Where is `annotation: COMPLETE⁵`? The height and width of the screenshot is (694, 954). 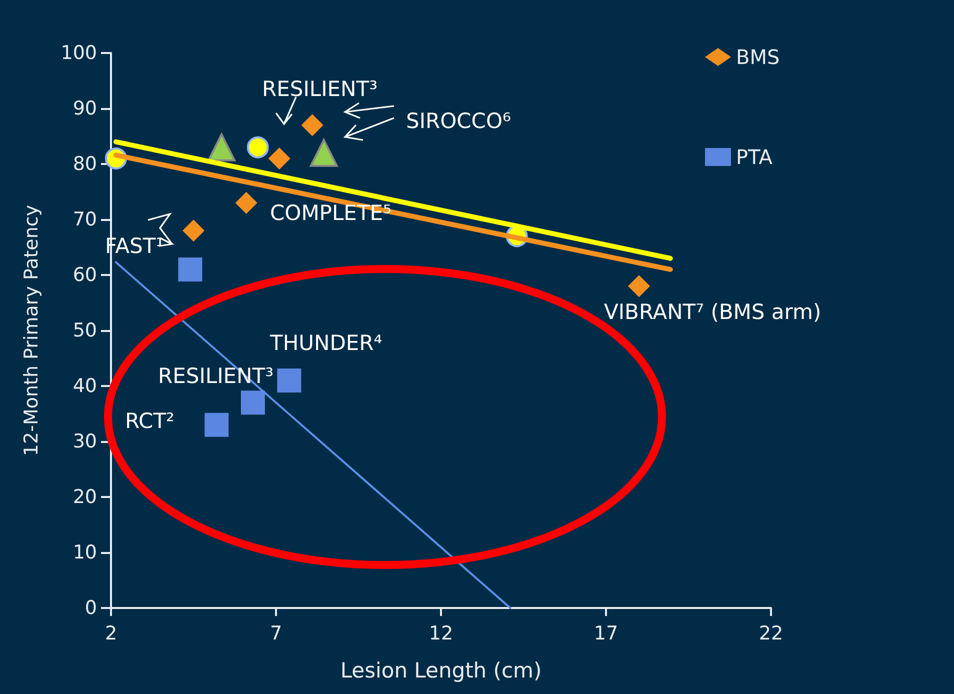 annotation: COMPLETE⁵ is located at coordinates (331, 213).